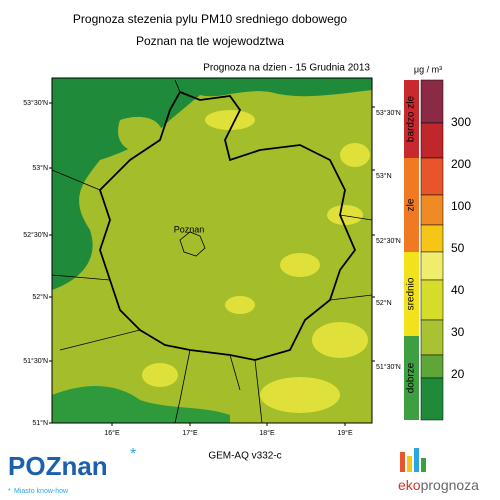 Image resolution: width=500 pixels, height=500 pixels. I want to click on lon-label: 19°E, so click(345, 433).